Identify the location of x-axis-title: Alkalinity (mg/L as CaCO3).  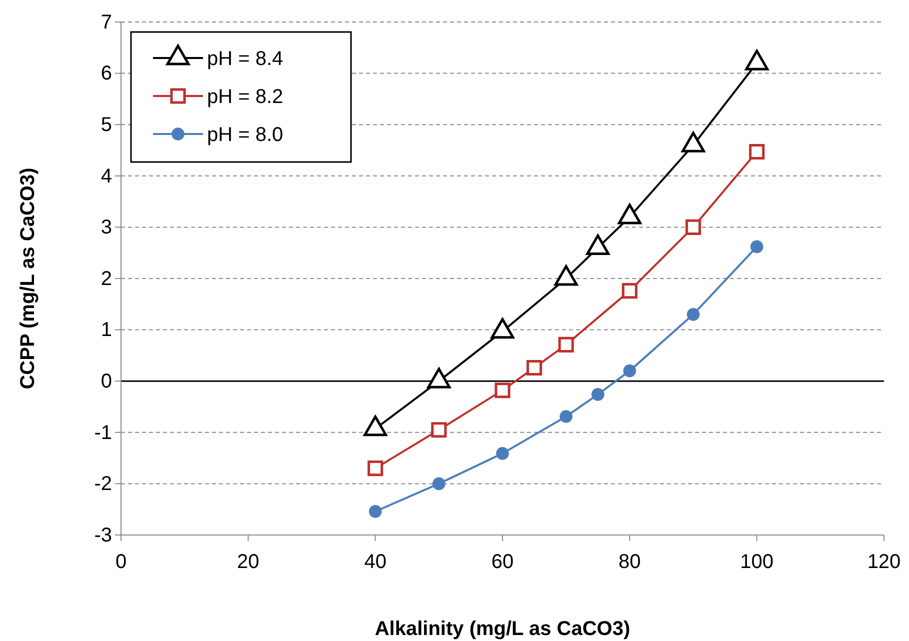
(502, 629).